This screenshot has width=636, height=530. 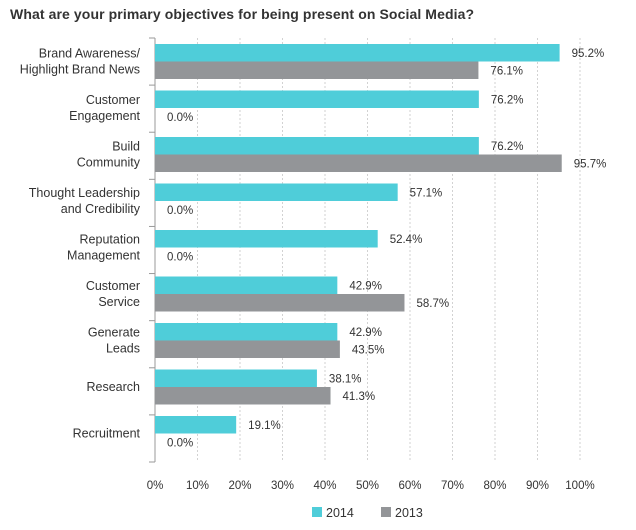 What do you see at coordinates (239, 486) in the screenshot?
I see `x-tick-label: 20%` at bounding box center [239, 486].